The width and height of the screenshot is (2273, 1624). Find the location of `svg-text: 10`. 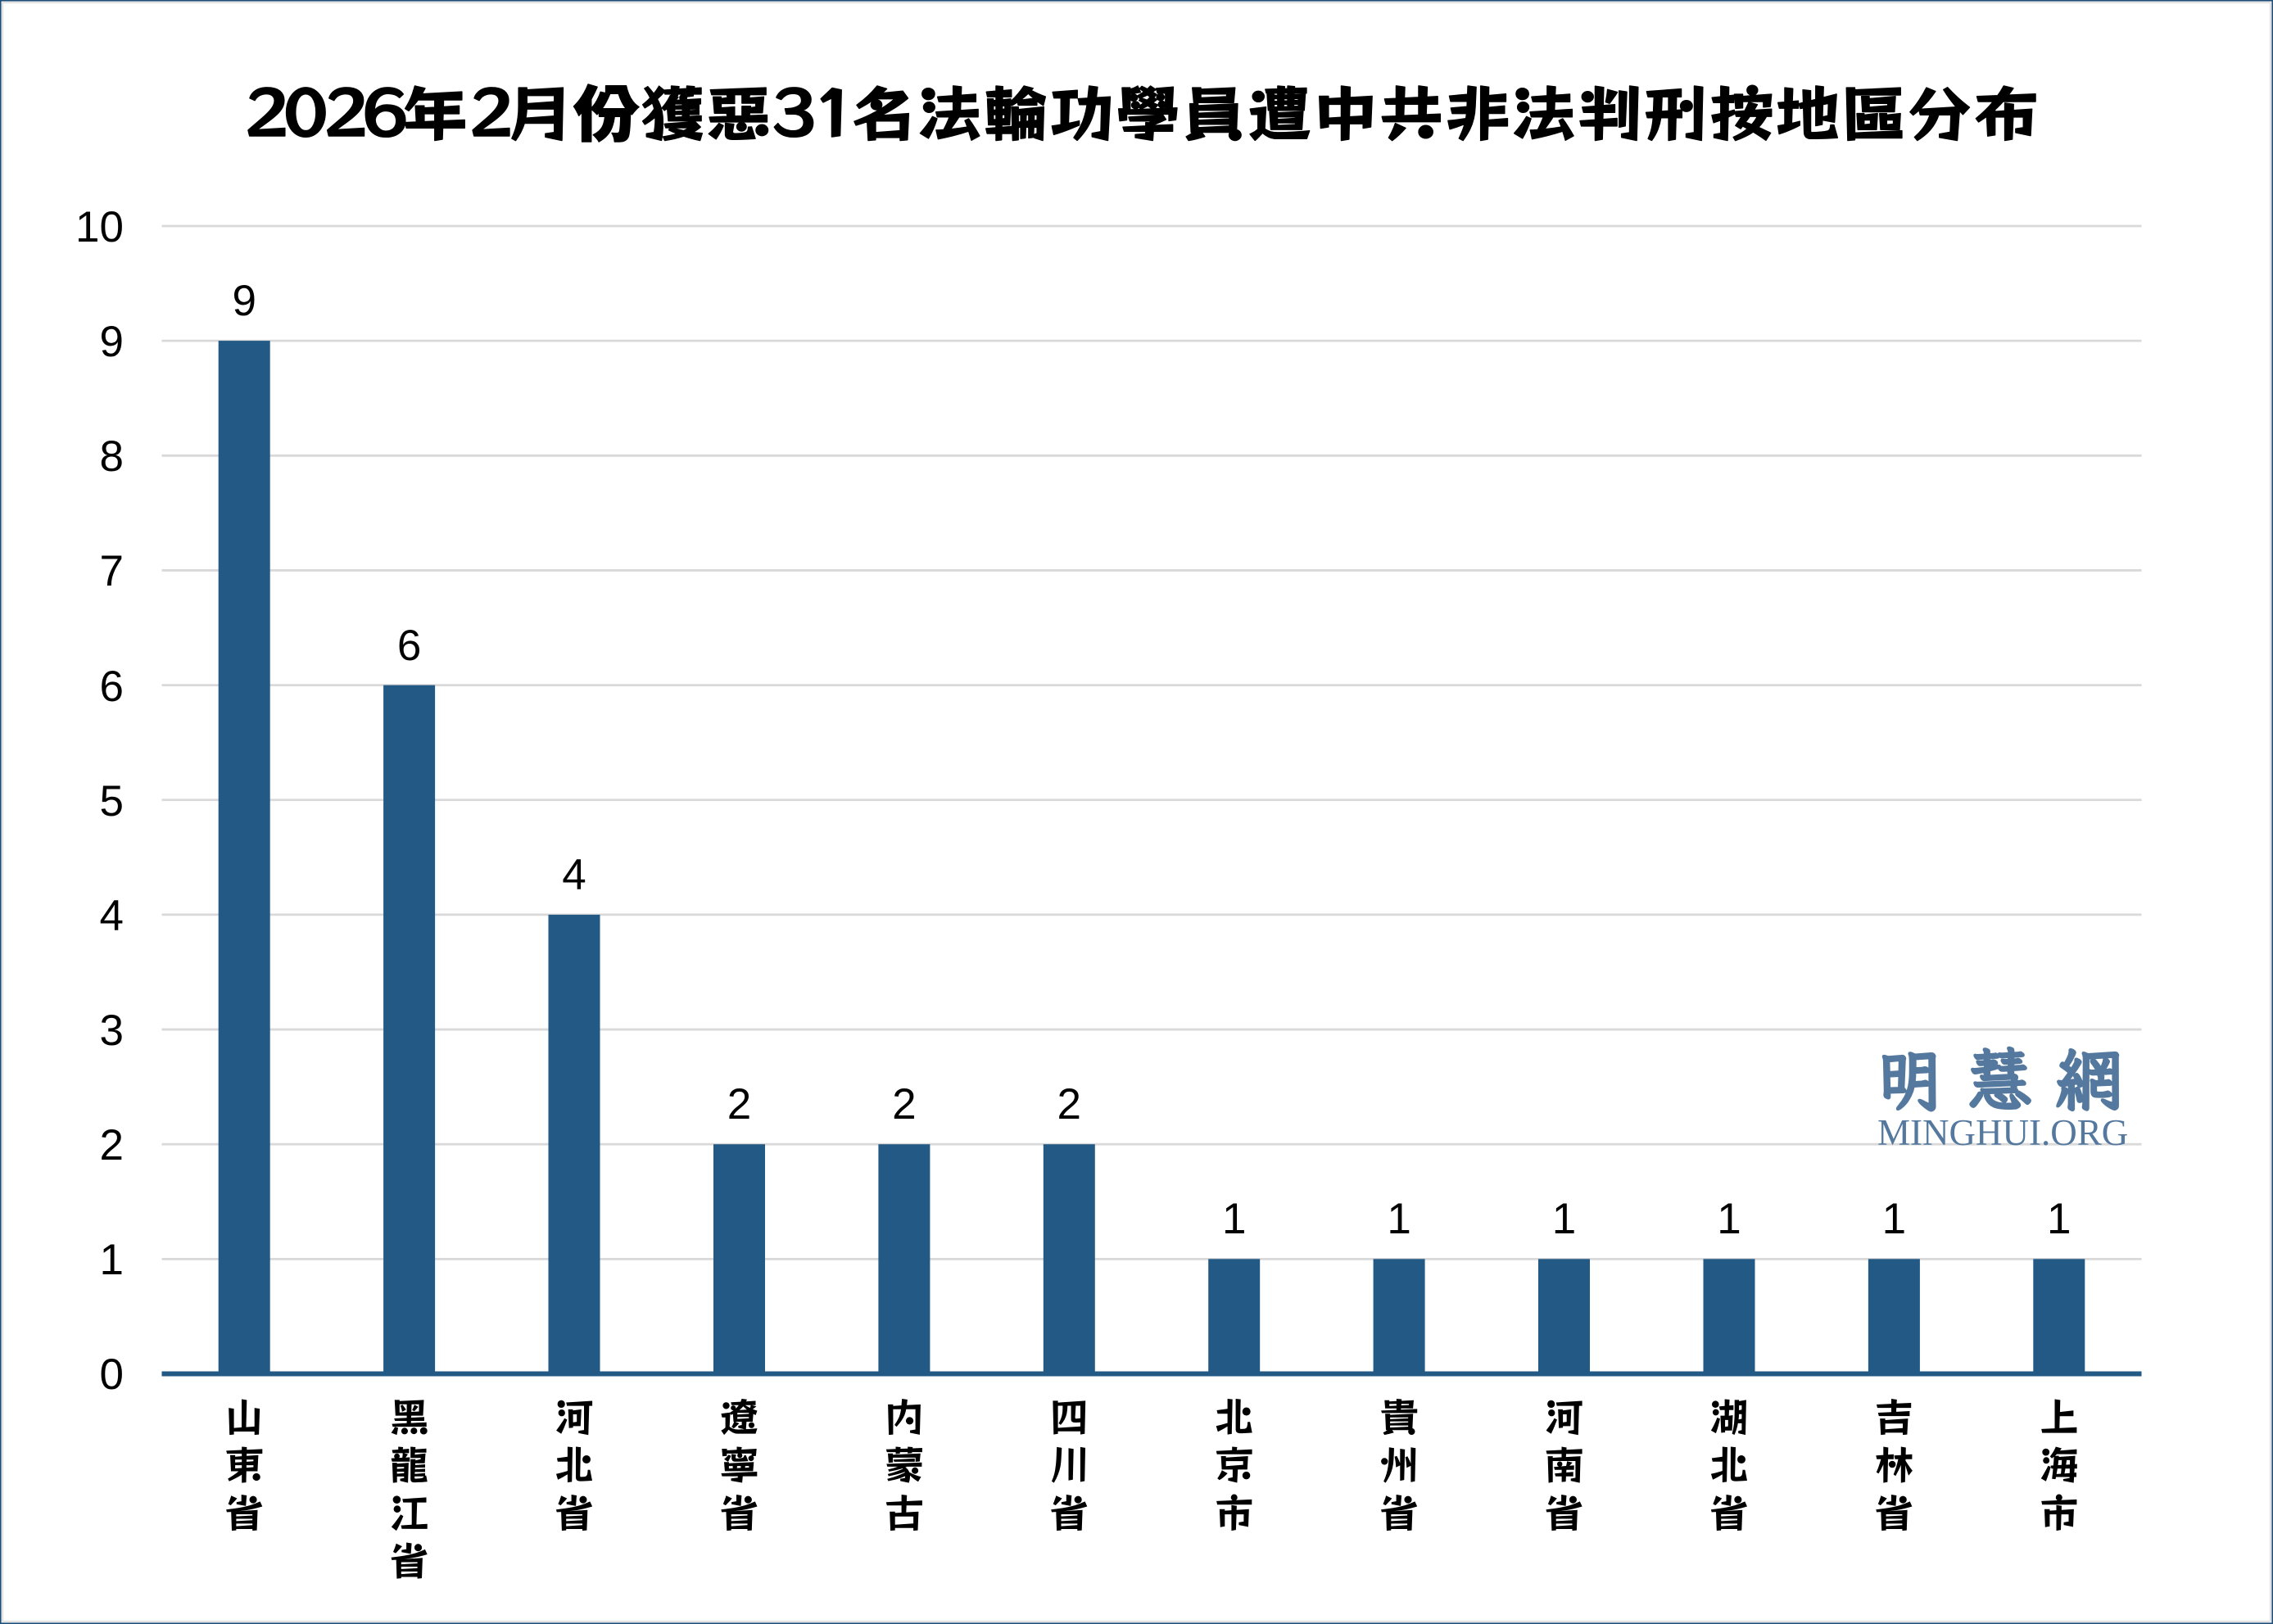

svg-text: 10 is located at coordinates (99, 227).